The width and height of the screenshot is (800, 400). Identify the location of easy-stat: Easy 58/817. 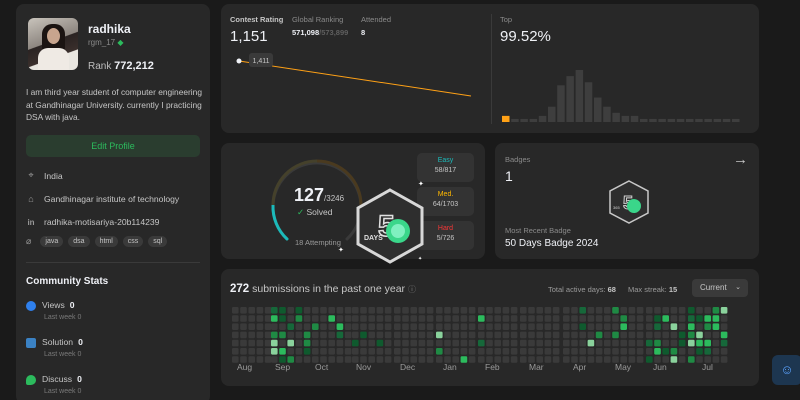
(445, 167).